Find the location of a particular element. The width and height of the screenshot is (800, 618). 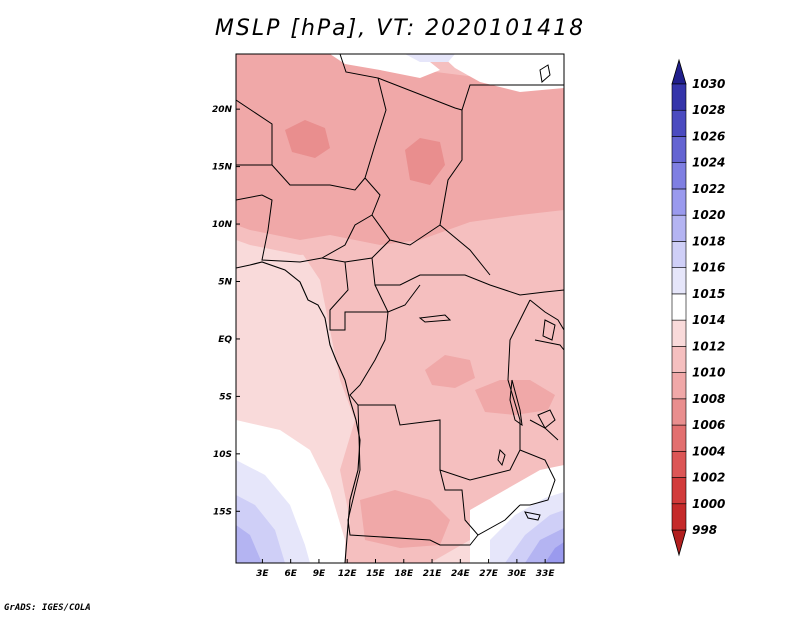

contour-fill-1022-se is located at coordinates (554, 552).